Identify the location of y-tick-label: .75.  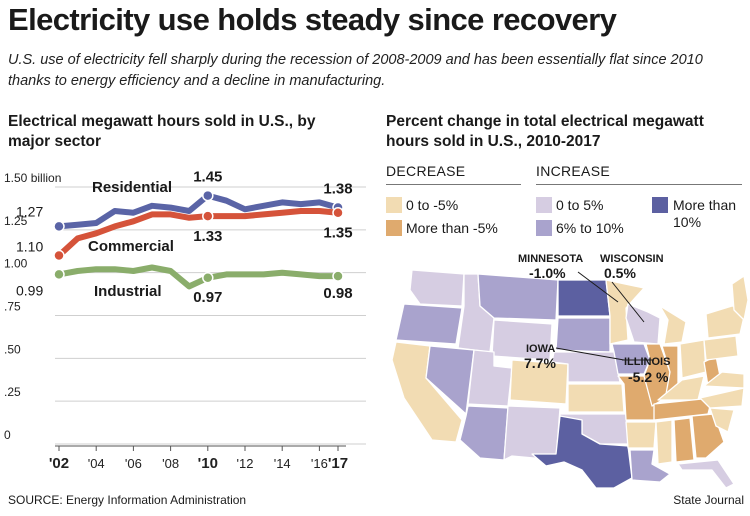
(12, 307).